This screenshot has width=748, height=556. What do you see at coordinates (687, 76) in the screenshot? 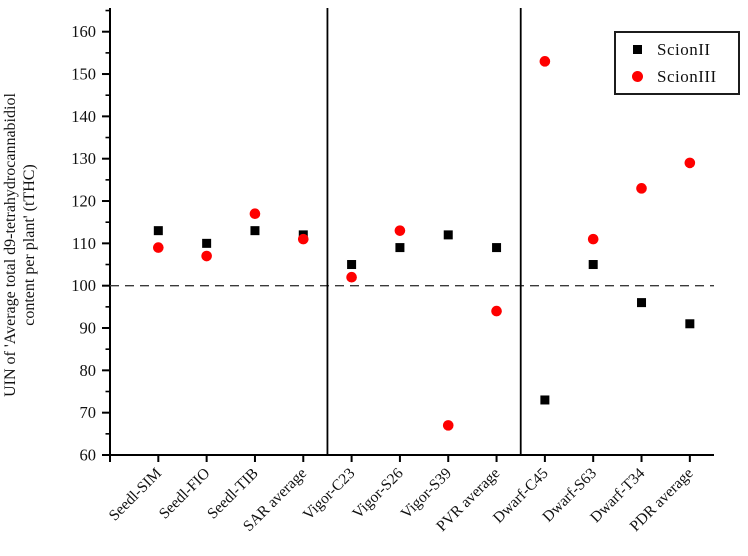
I see `legend-label-scioniii: ScionIII` at bounding box center [687, 76].